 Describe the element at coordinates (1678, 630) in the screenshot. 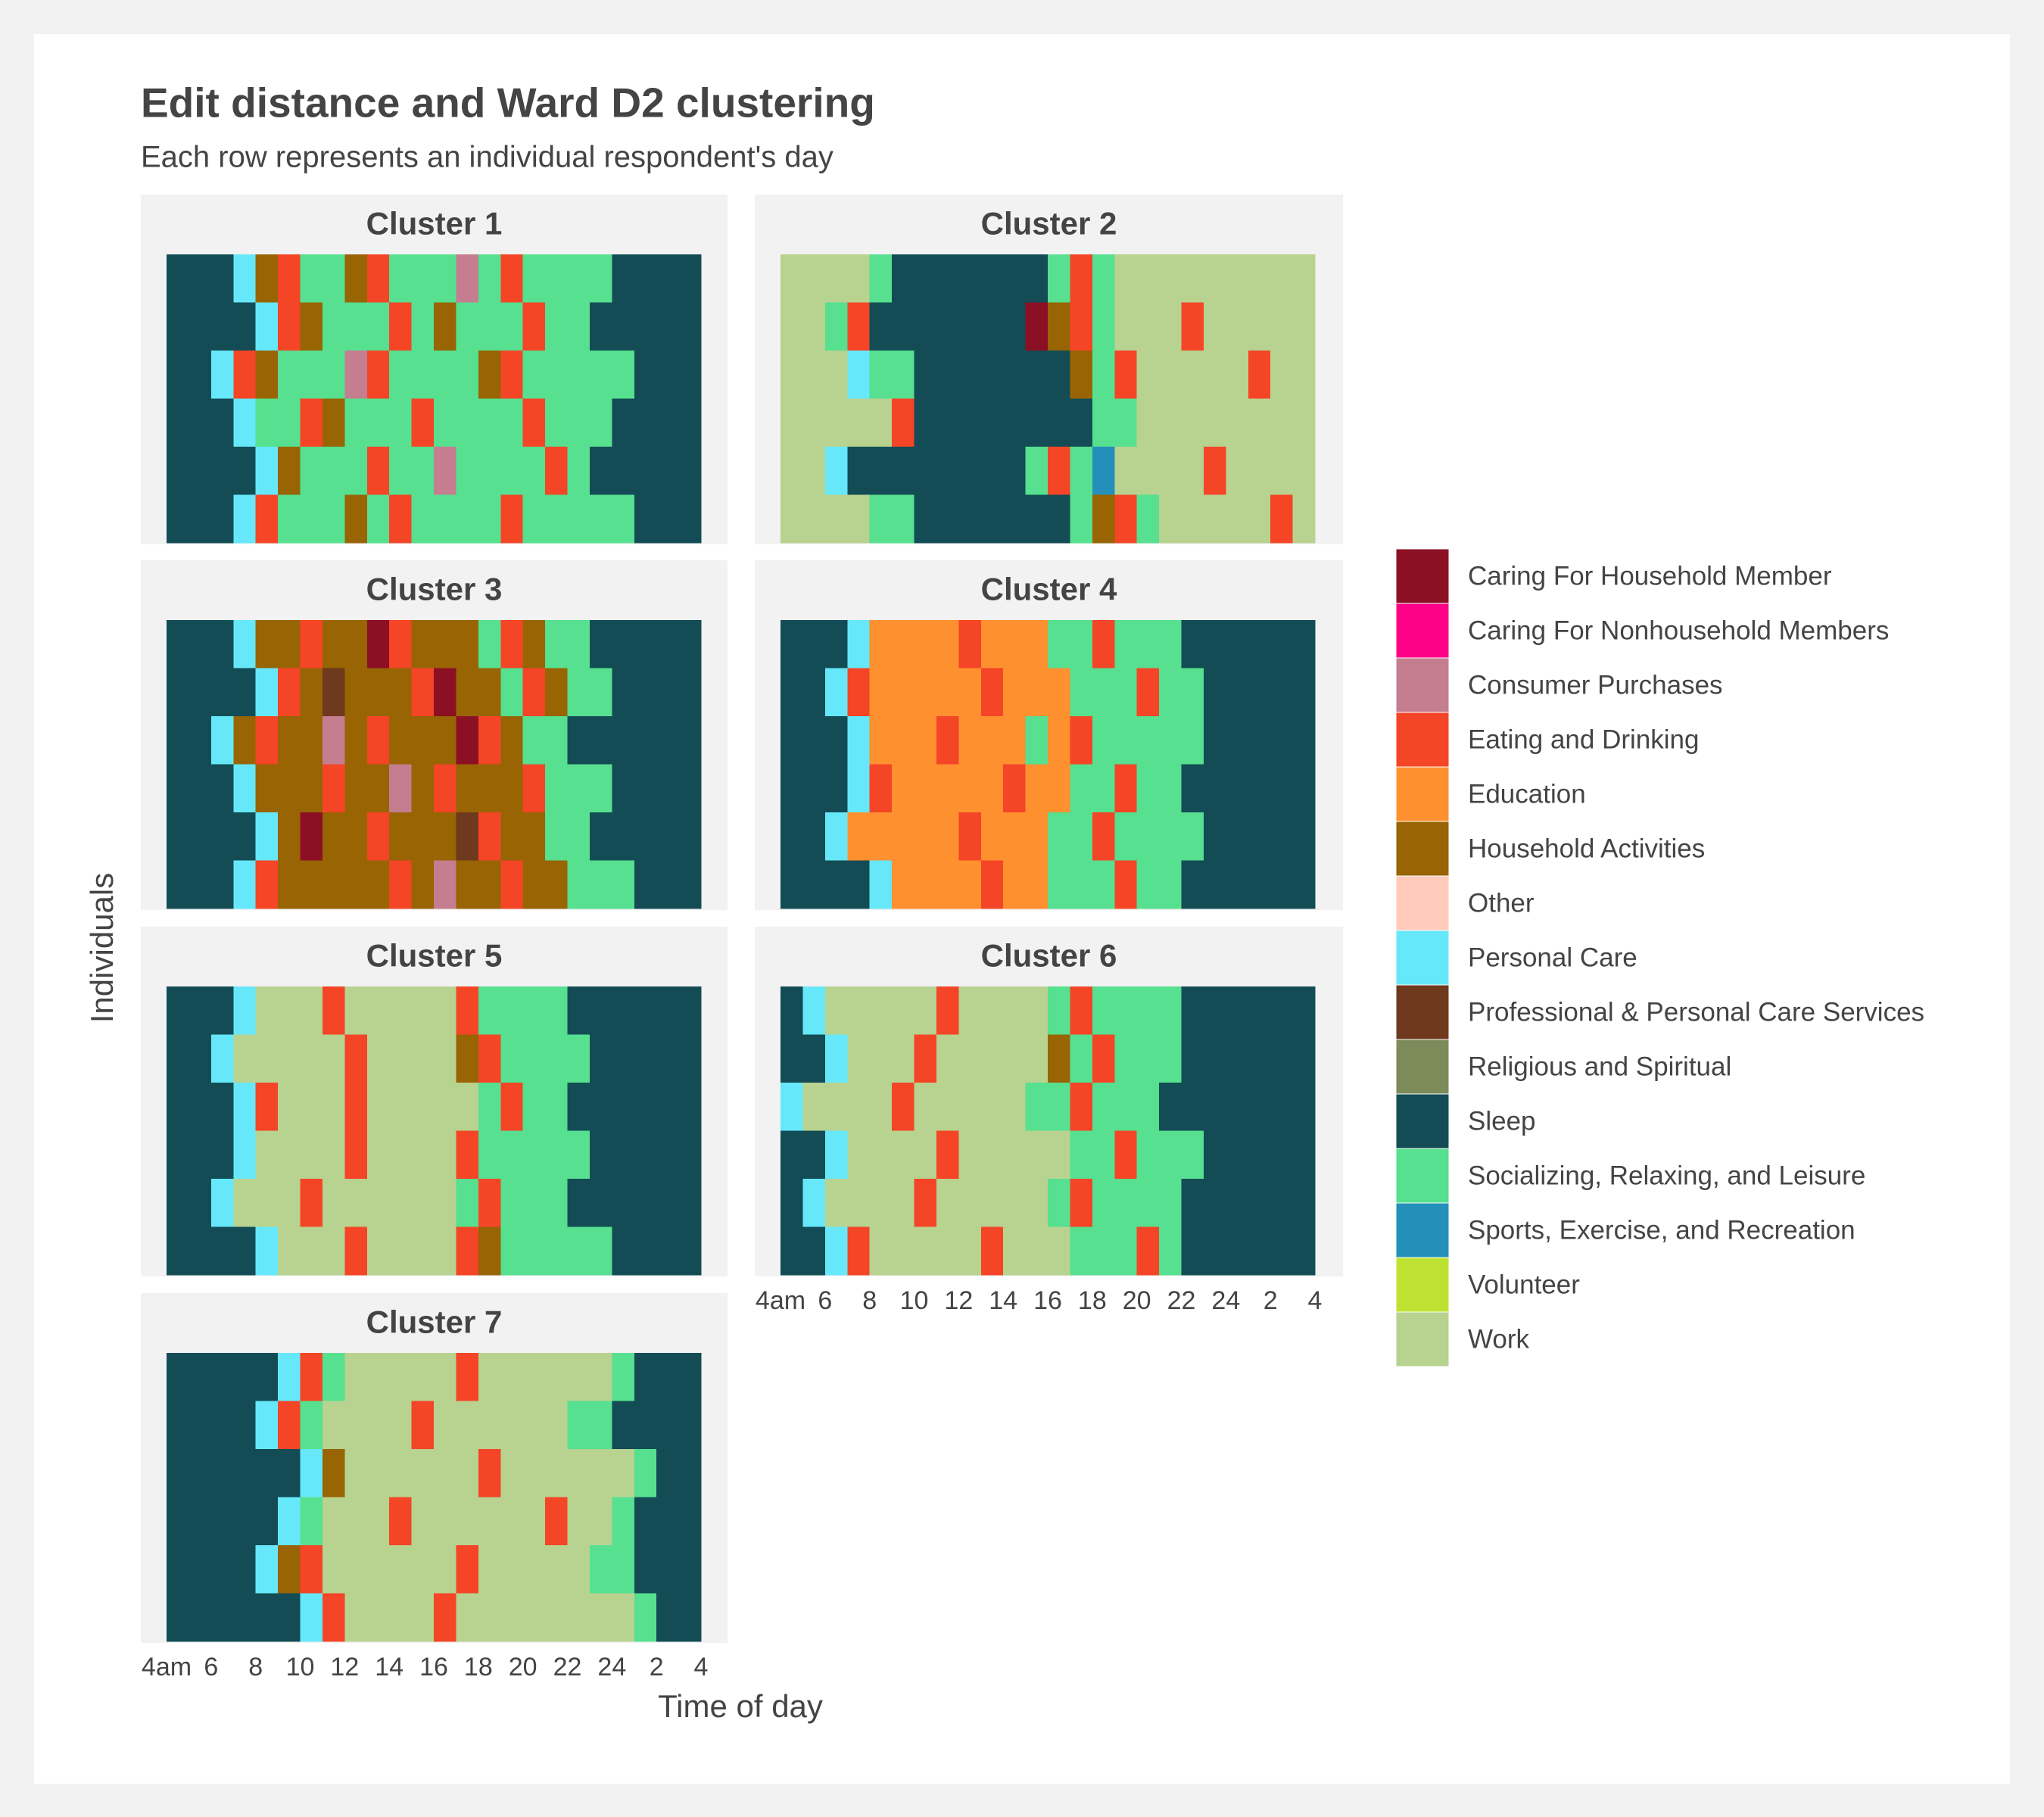

I see `legend-label: Caring For Nonhousehold Members` at that location.